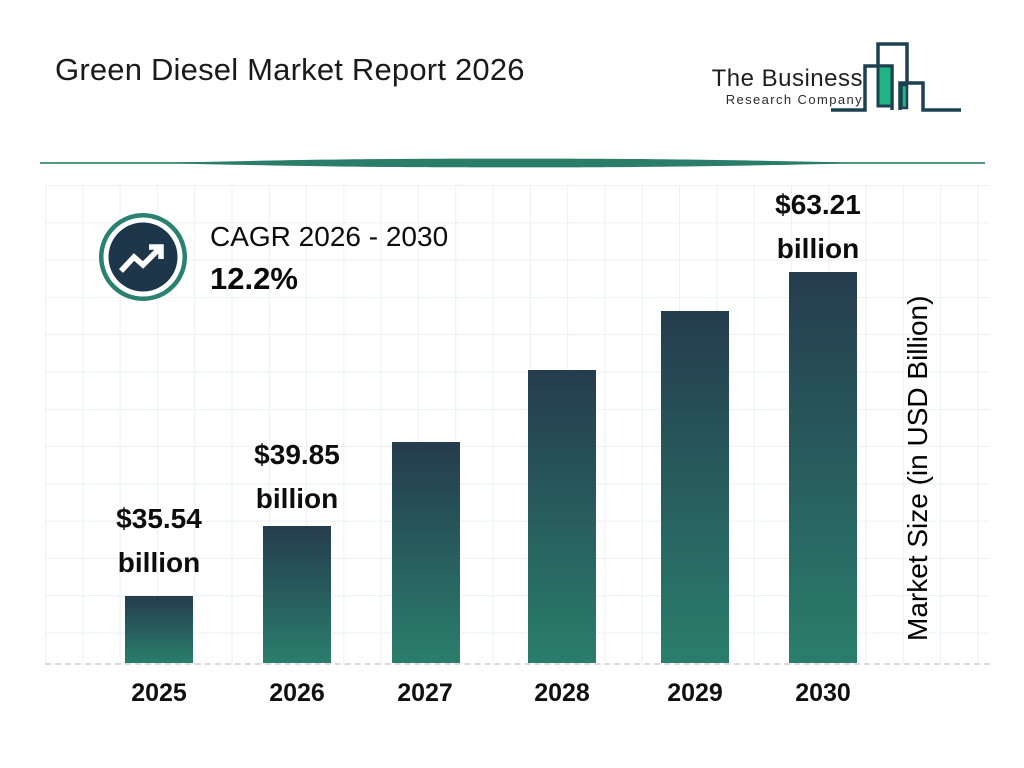  What do you see at coordinates (329, 236) in the screenshot?
I see `cagr-period-label: CAGR 2026 - 2030` at bounding box center [329, 236].